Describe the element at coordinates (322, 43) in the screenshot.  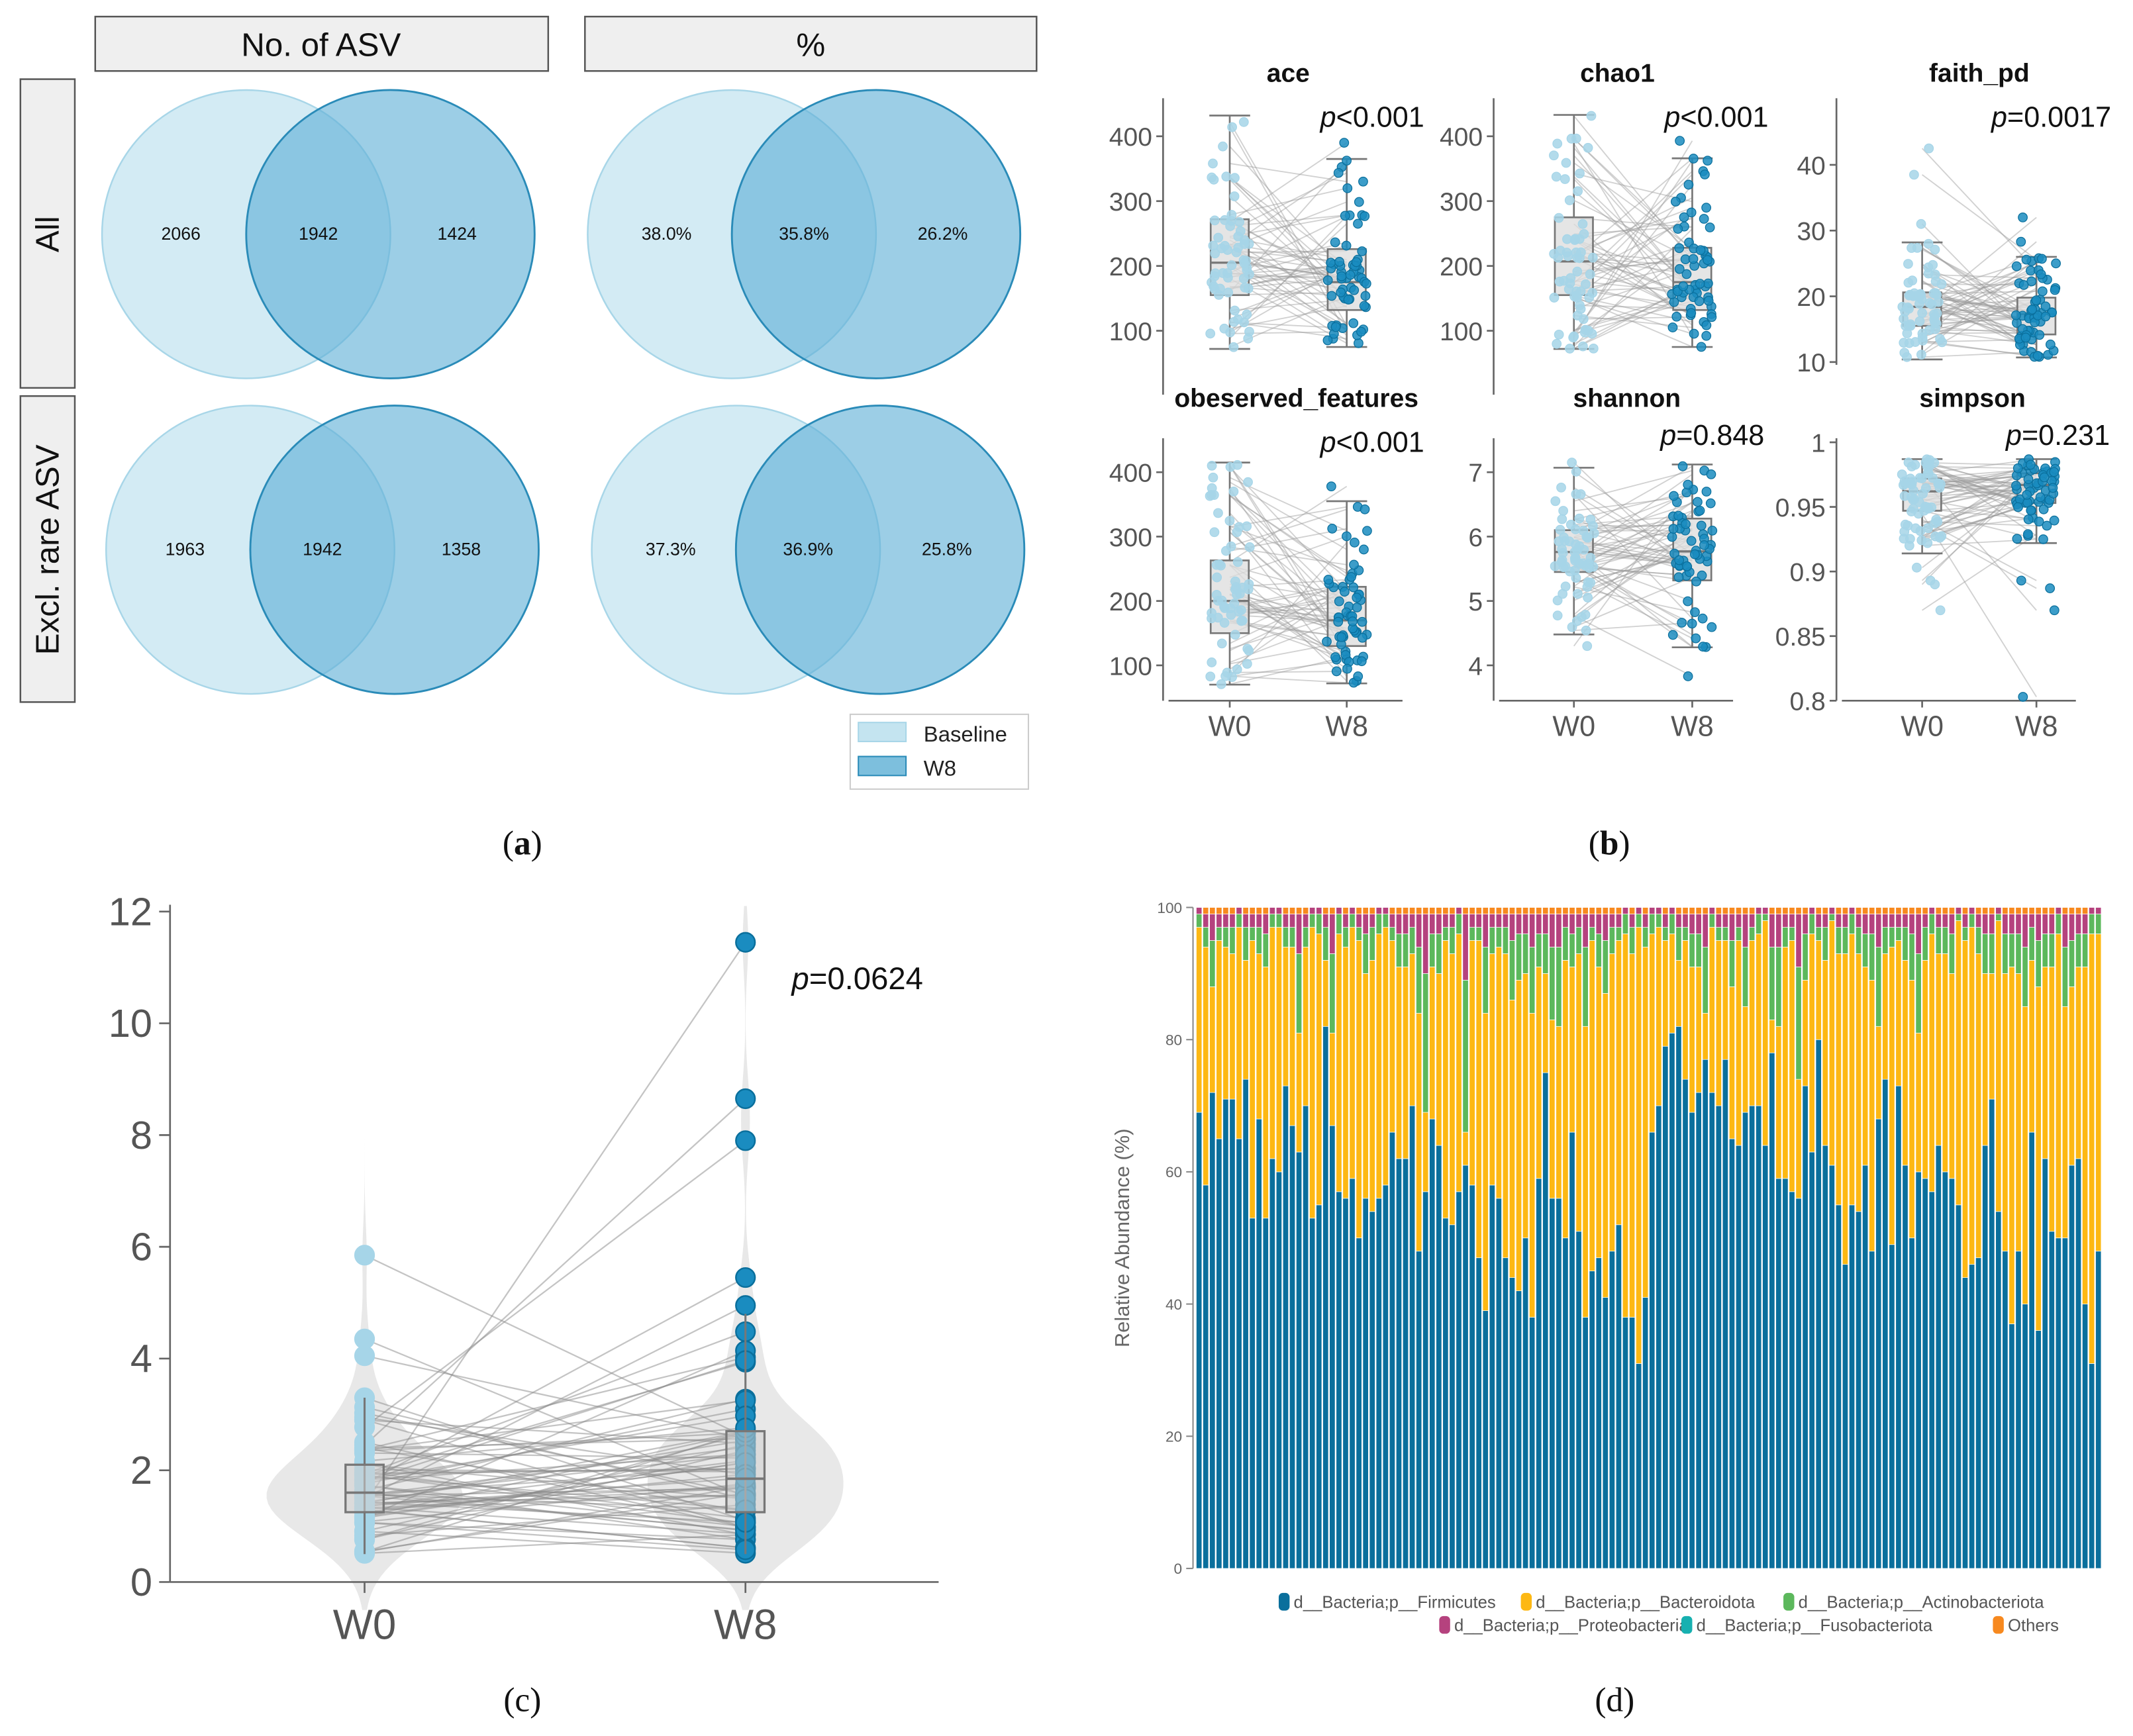
I see `header-no-of-asv-box` at that location.